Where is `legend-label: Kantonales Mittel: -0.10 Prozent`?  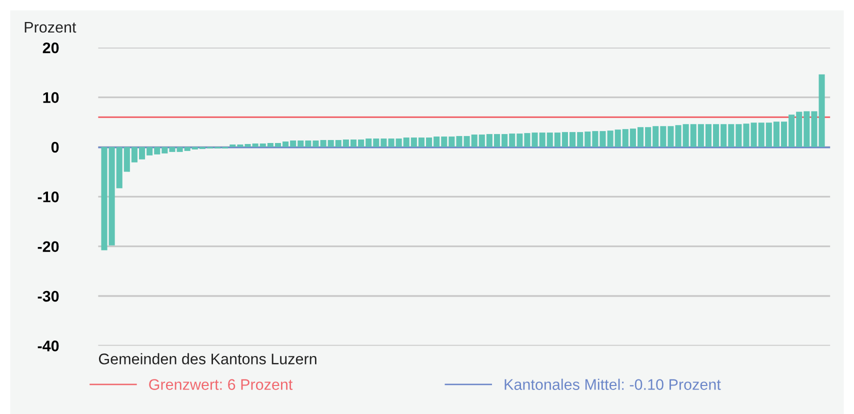
legend-label: Kantonales Mittel: -0.10 Prozent is located at coordinates (612, 384).